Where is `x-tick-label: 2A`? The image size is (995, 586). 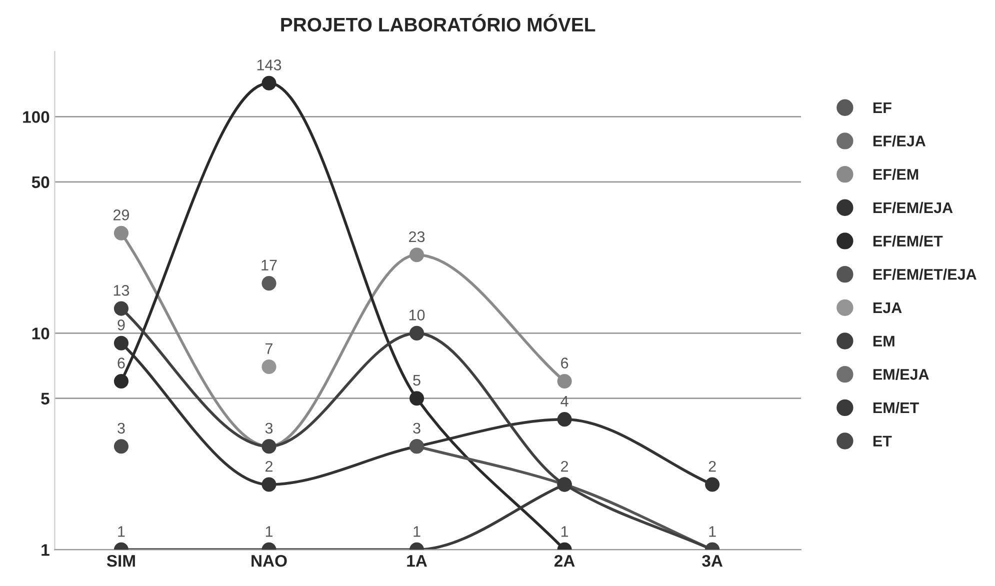
x-tick-label: 2A is located at coordinates (564, 560).